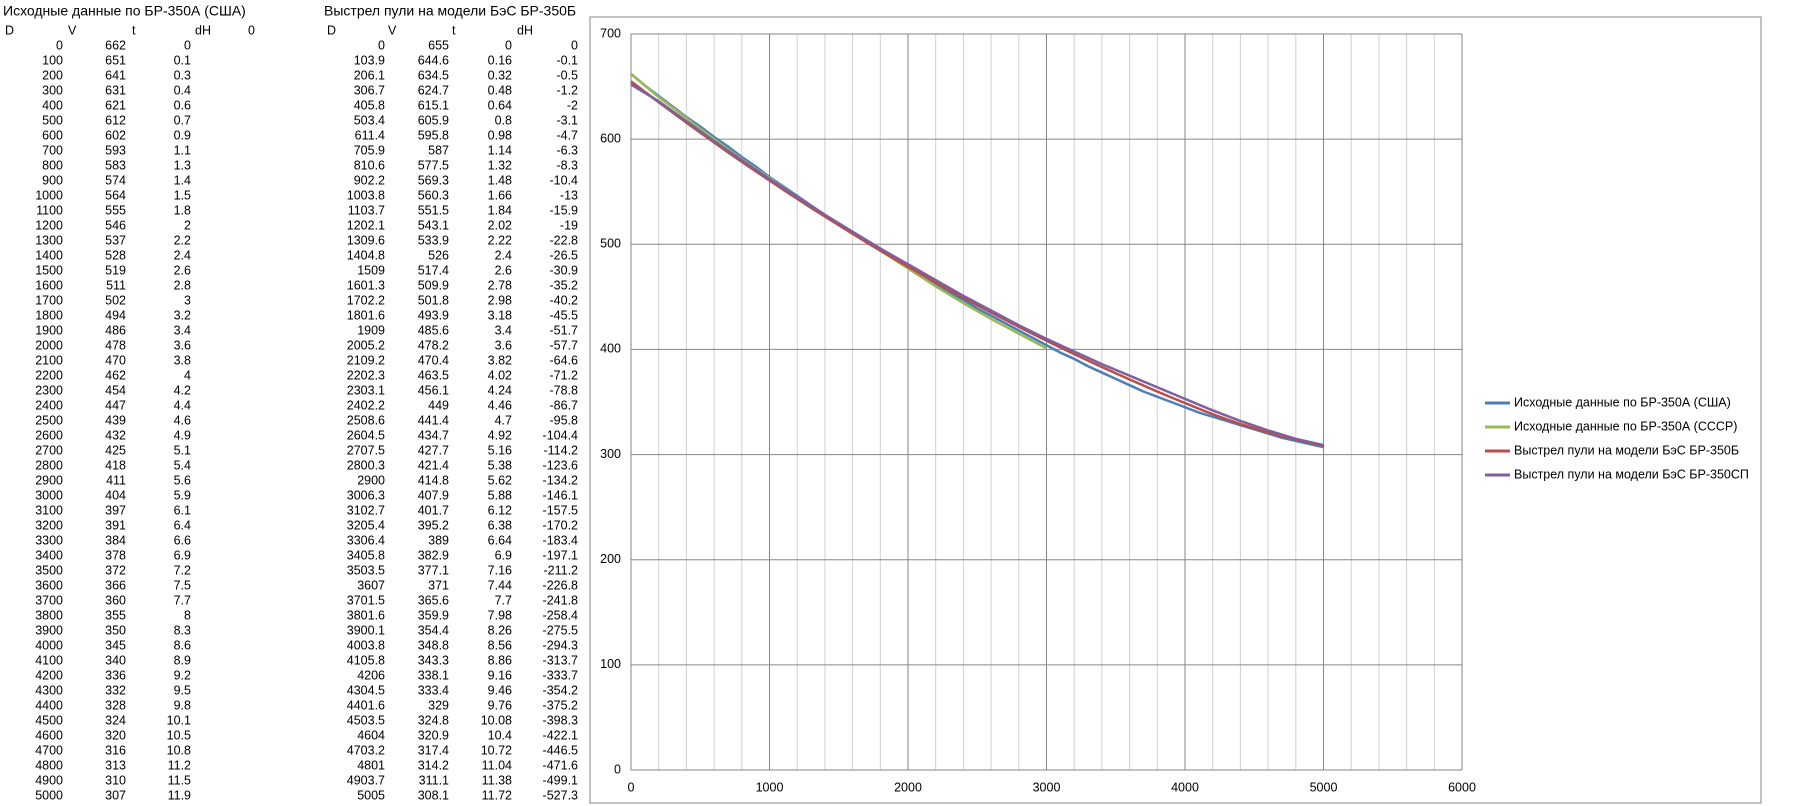 The height and width of the screenshot is (806, 1801). What do you see at coordinates (115, 495) in the screenshot?
I see `table-cell: 404` at bounding box center [115, 495].